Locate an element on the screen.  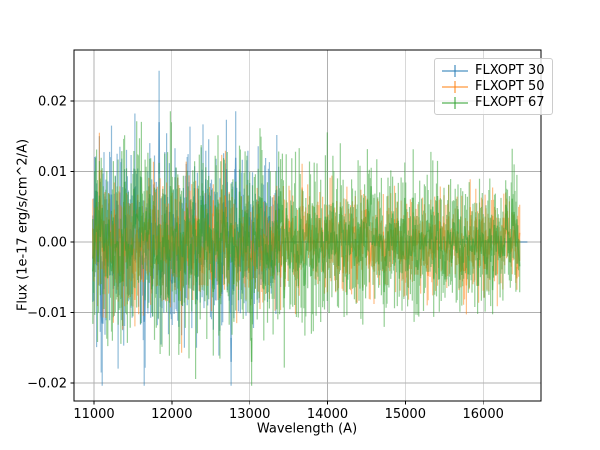
legend-item: FLXOPT 30 is located at coordinates (492, 70).